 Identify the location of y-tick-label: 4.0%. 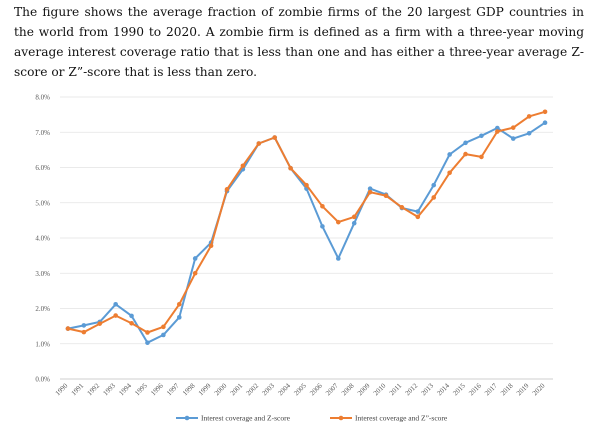
(42, 239).